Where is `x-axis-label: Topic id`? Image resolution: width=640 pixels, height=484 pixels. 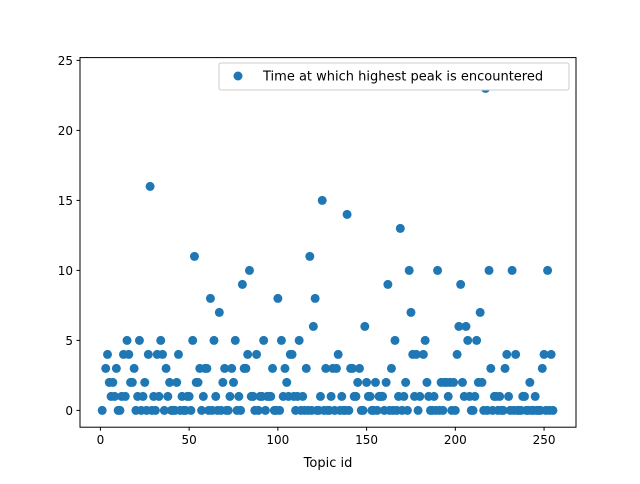 x-axis-label: Topic id is located at coordinates (328, 463).